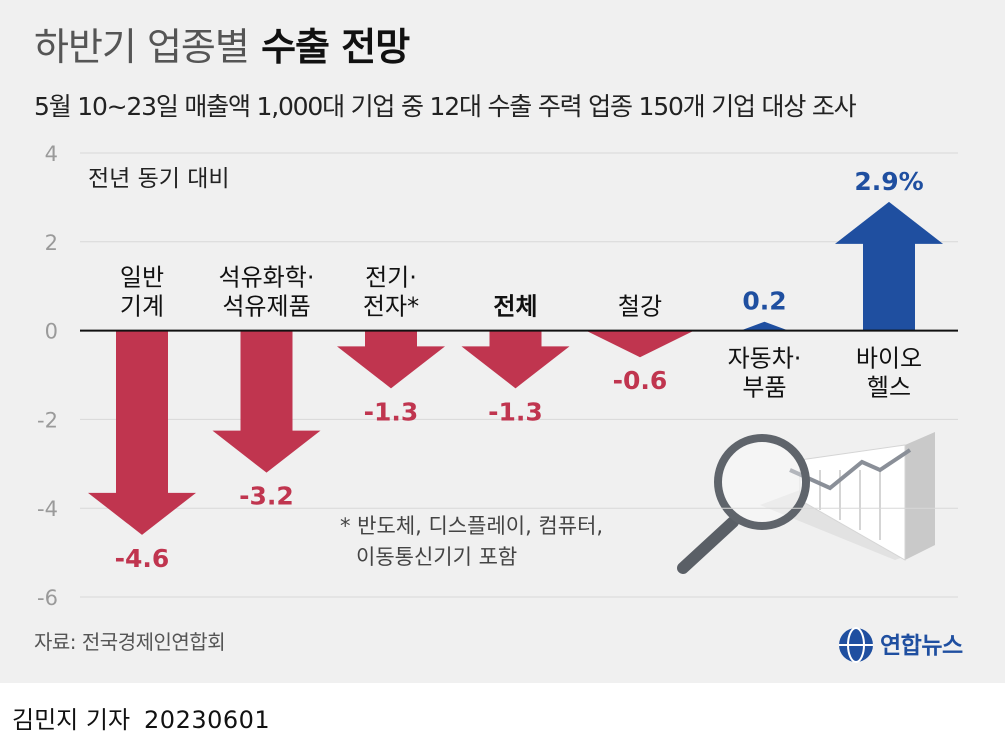  I want to click on illustration-panel, so click(852, 502).